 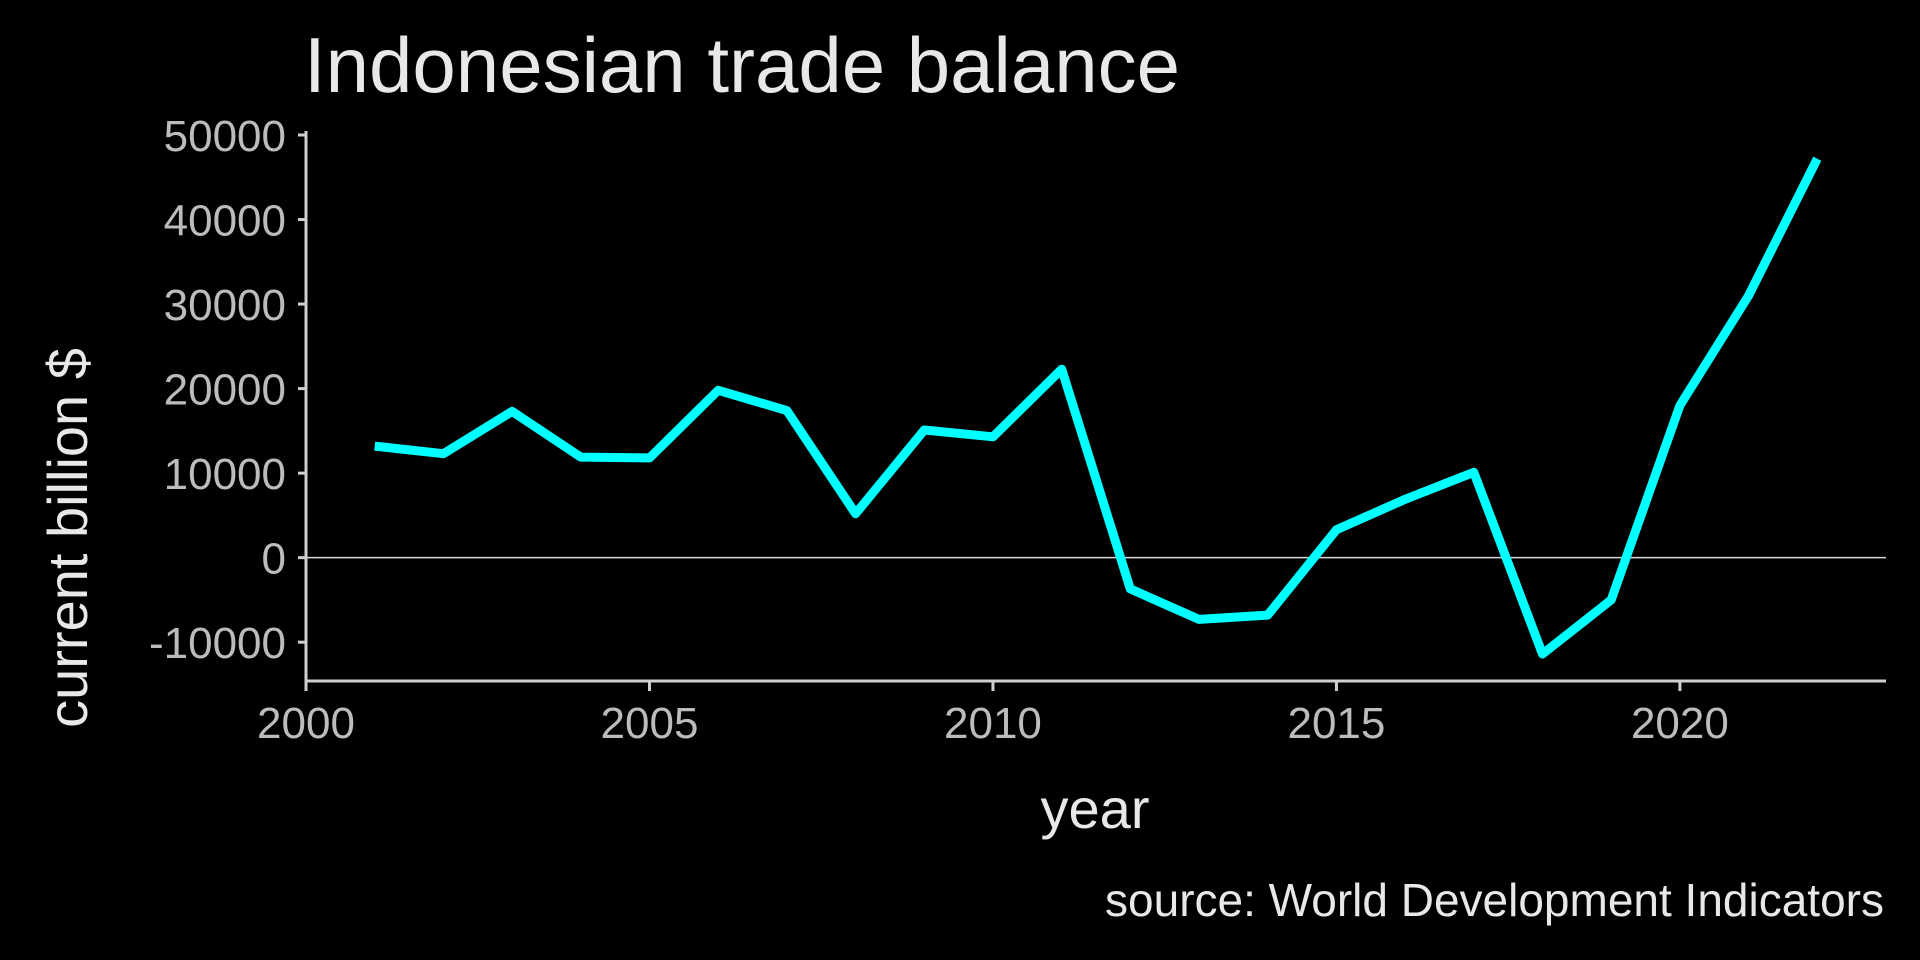 I want to click on x-tick-label: 2010, so click(x=993, y=723).